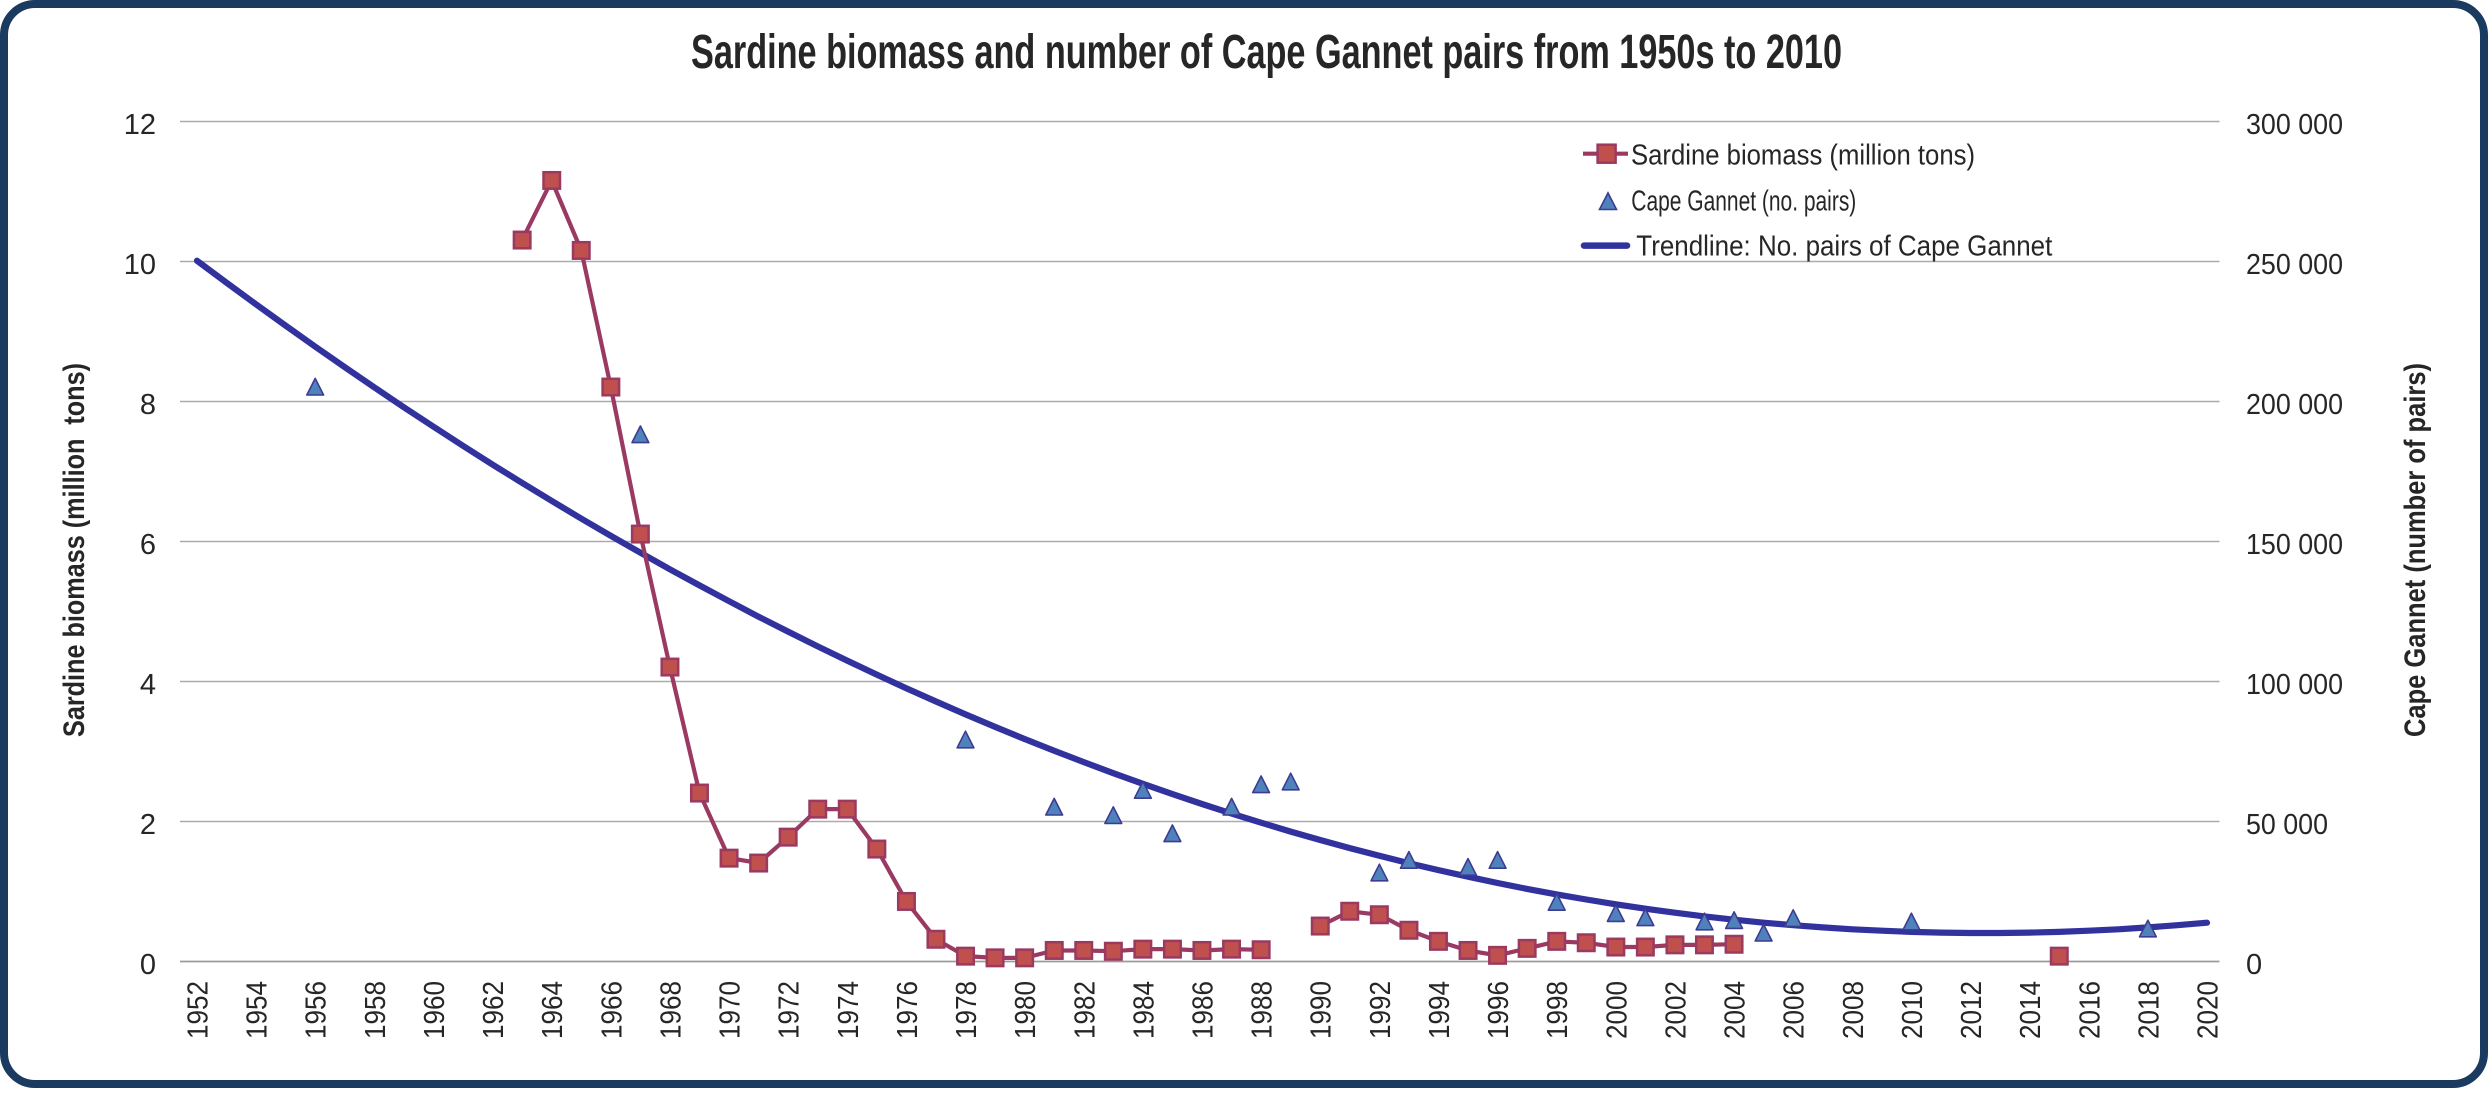 The width and height of the screenshot is (2488, 1093). What do you see at coordinates (2294, 265) in the screenshot?
I see `svg-text: 250 000` at bounding box center [2294, 265].